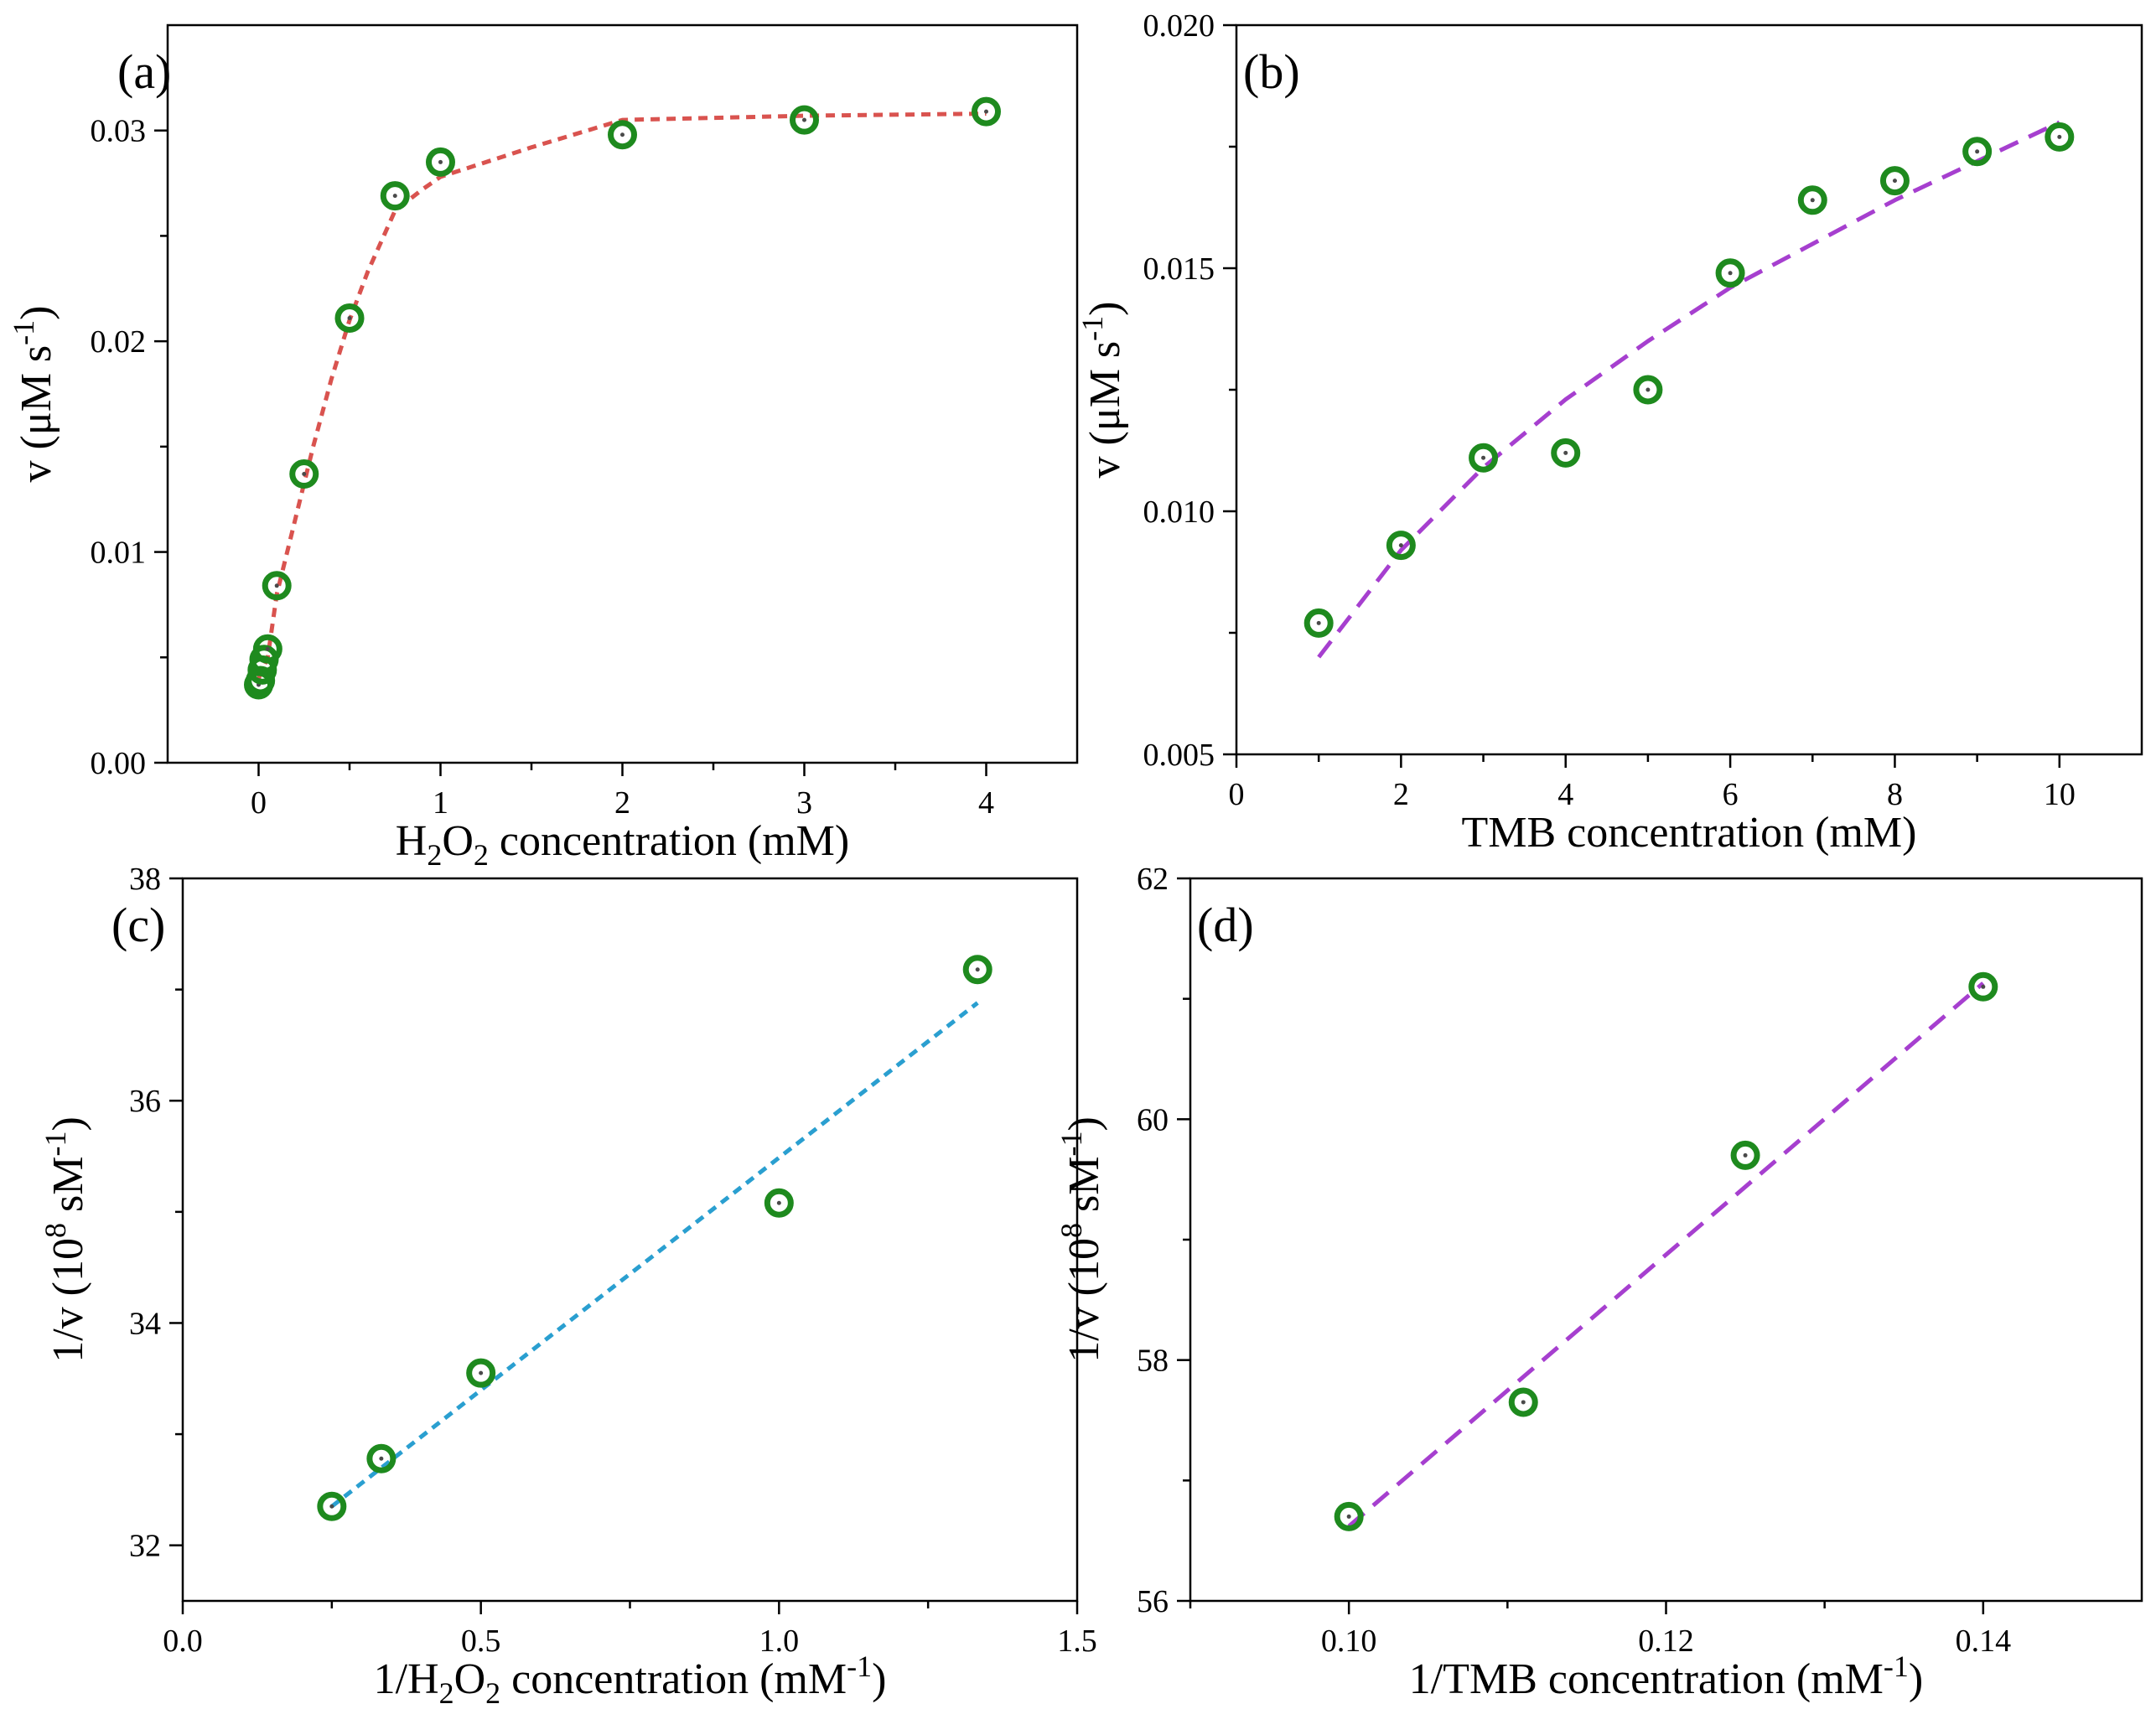 This screenshot has width=2156, height=1735. Describe the element at coordinates (119, 131) in the screenshot. I see `y-tick-label: 0.03` at that location.